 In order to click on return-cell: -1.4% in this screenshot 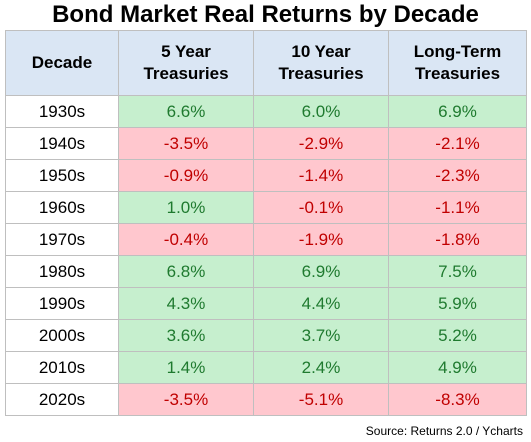, I will do `click(321, 175)`.